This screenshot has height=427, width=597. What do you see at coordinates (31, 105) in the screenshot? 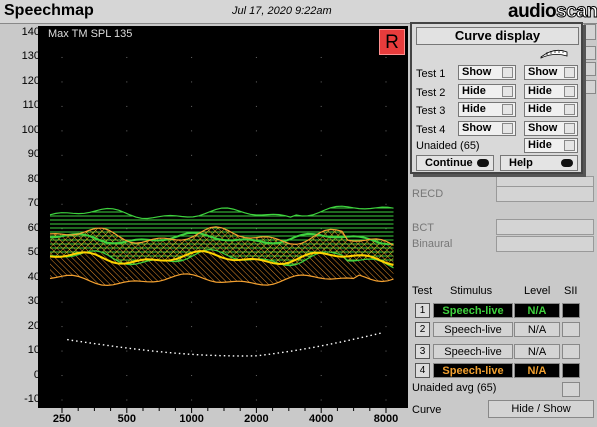
I see `y-tick-label: 110` at bounding box center [31, 105].